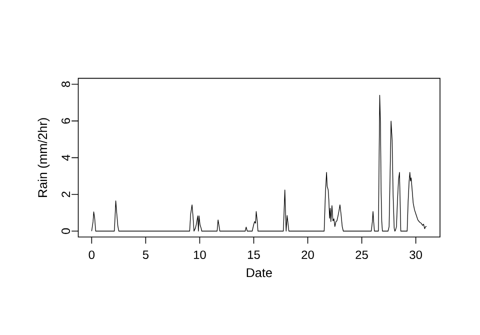  What do you see at coordinates (91, 255) in the screenshot?
I see `x-tick-label: 0` at bounding box center [91, 255].